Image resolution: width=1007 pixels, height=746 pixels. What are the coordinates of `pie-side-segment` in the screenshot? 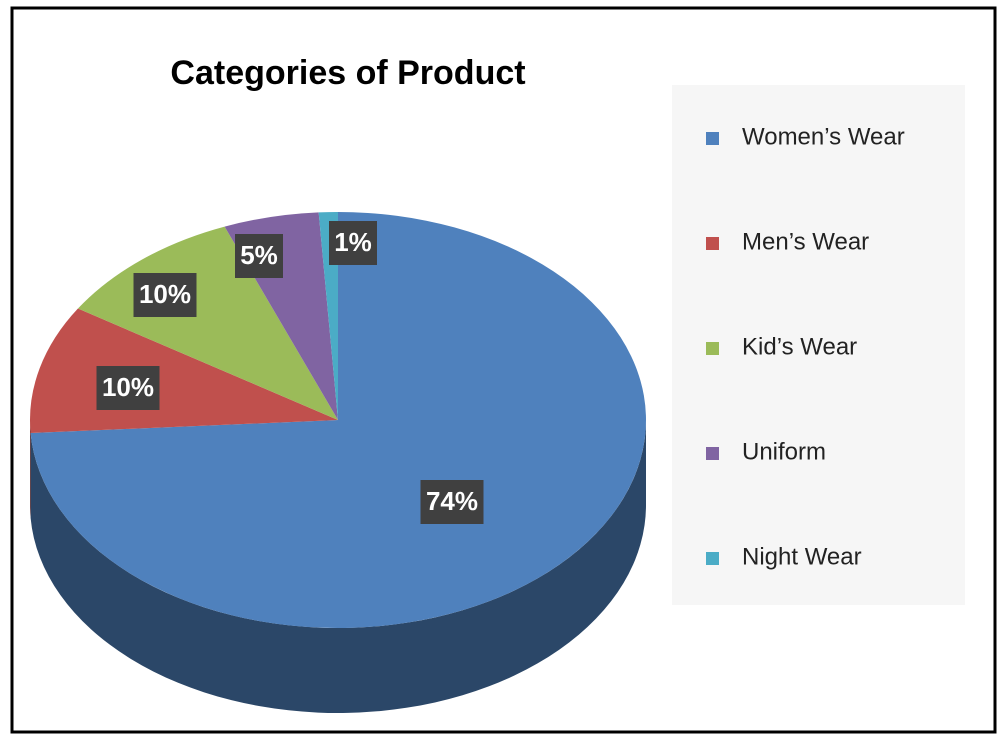 It's located at (30, 469).